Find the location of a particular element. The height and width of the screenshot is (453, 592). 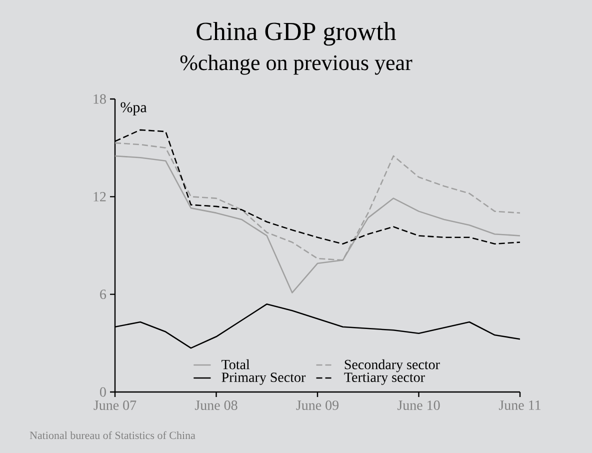

y-tick-label: 18 is located at coordinates (100, 99).